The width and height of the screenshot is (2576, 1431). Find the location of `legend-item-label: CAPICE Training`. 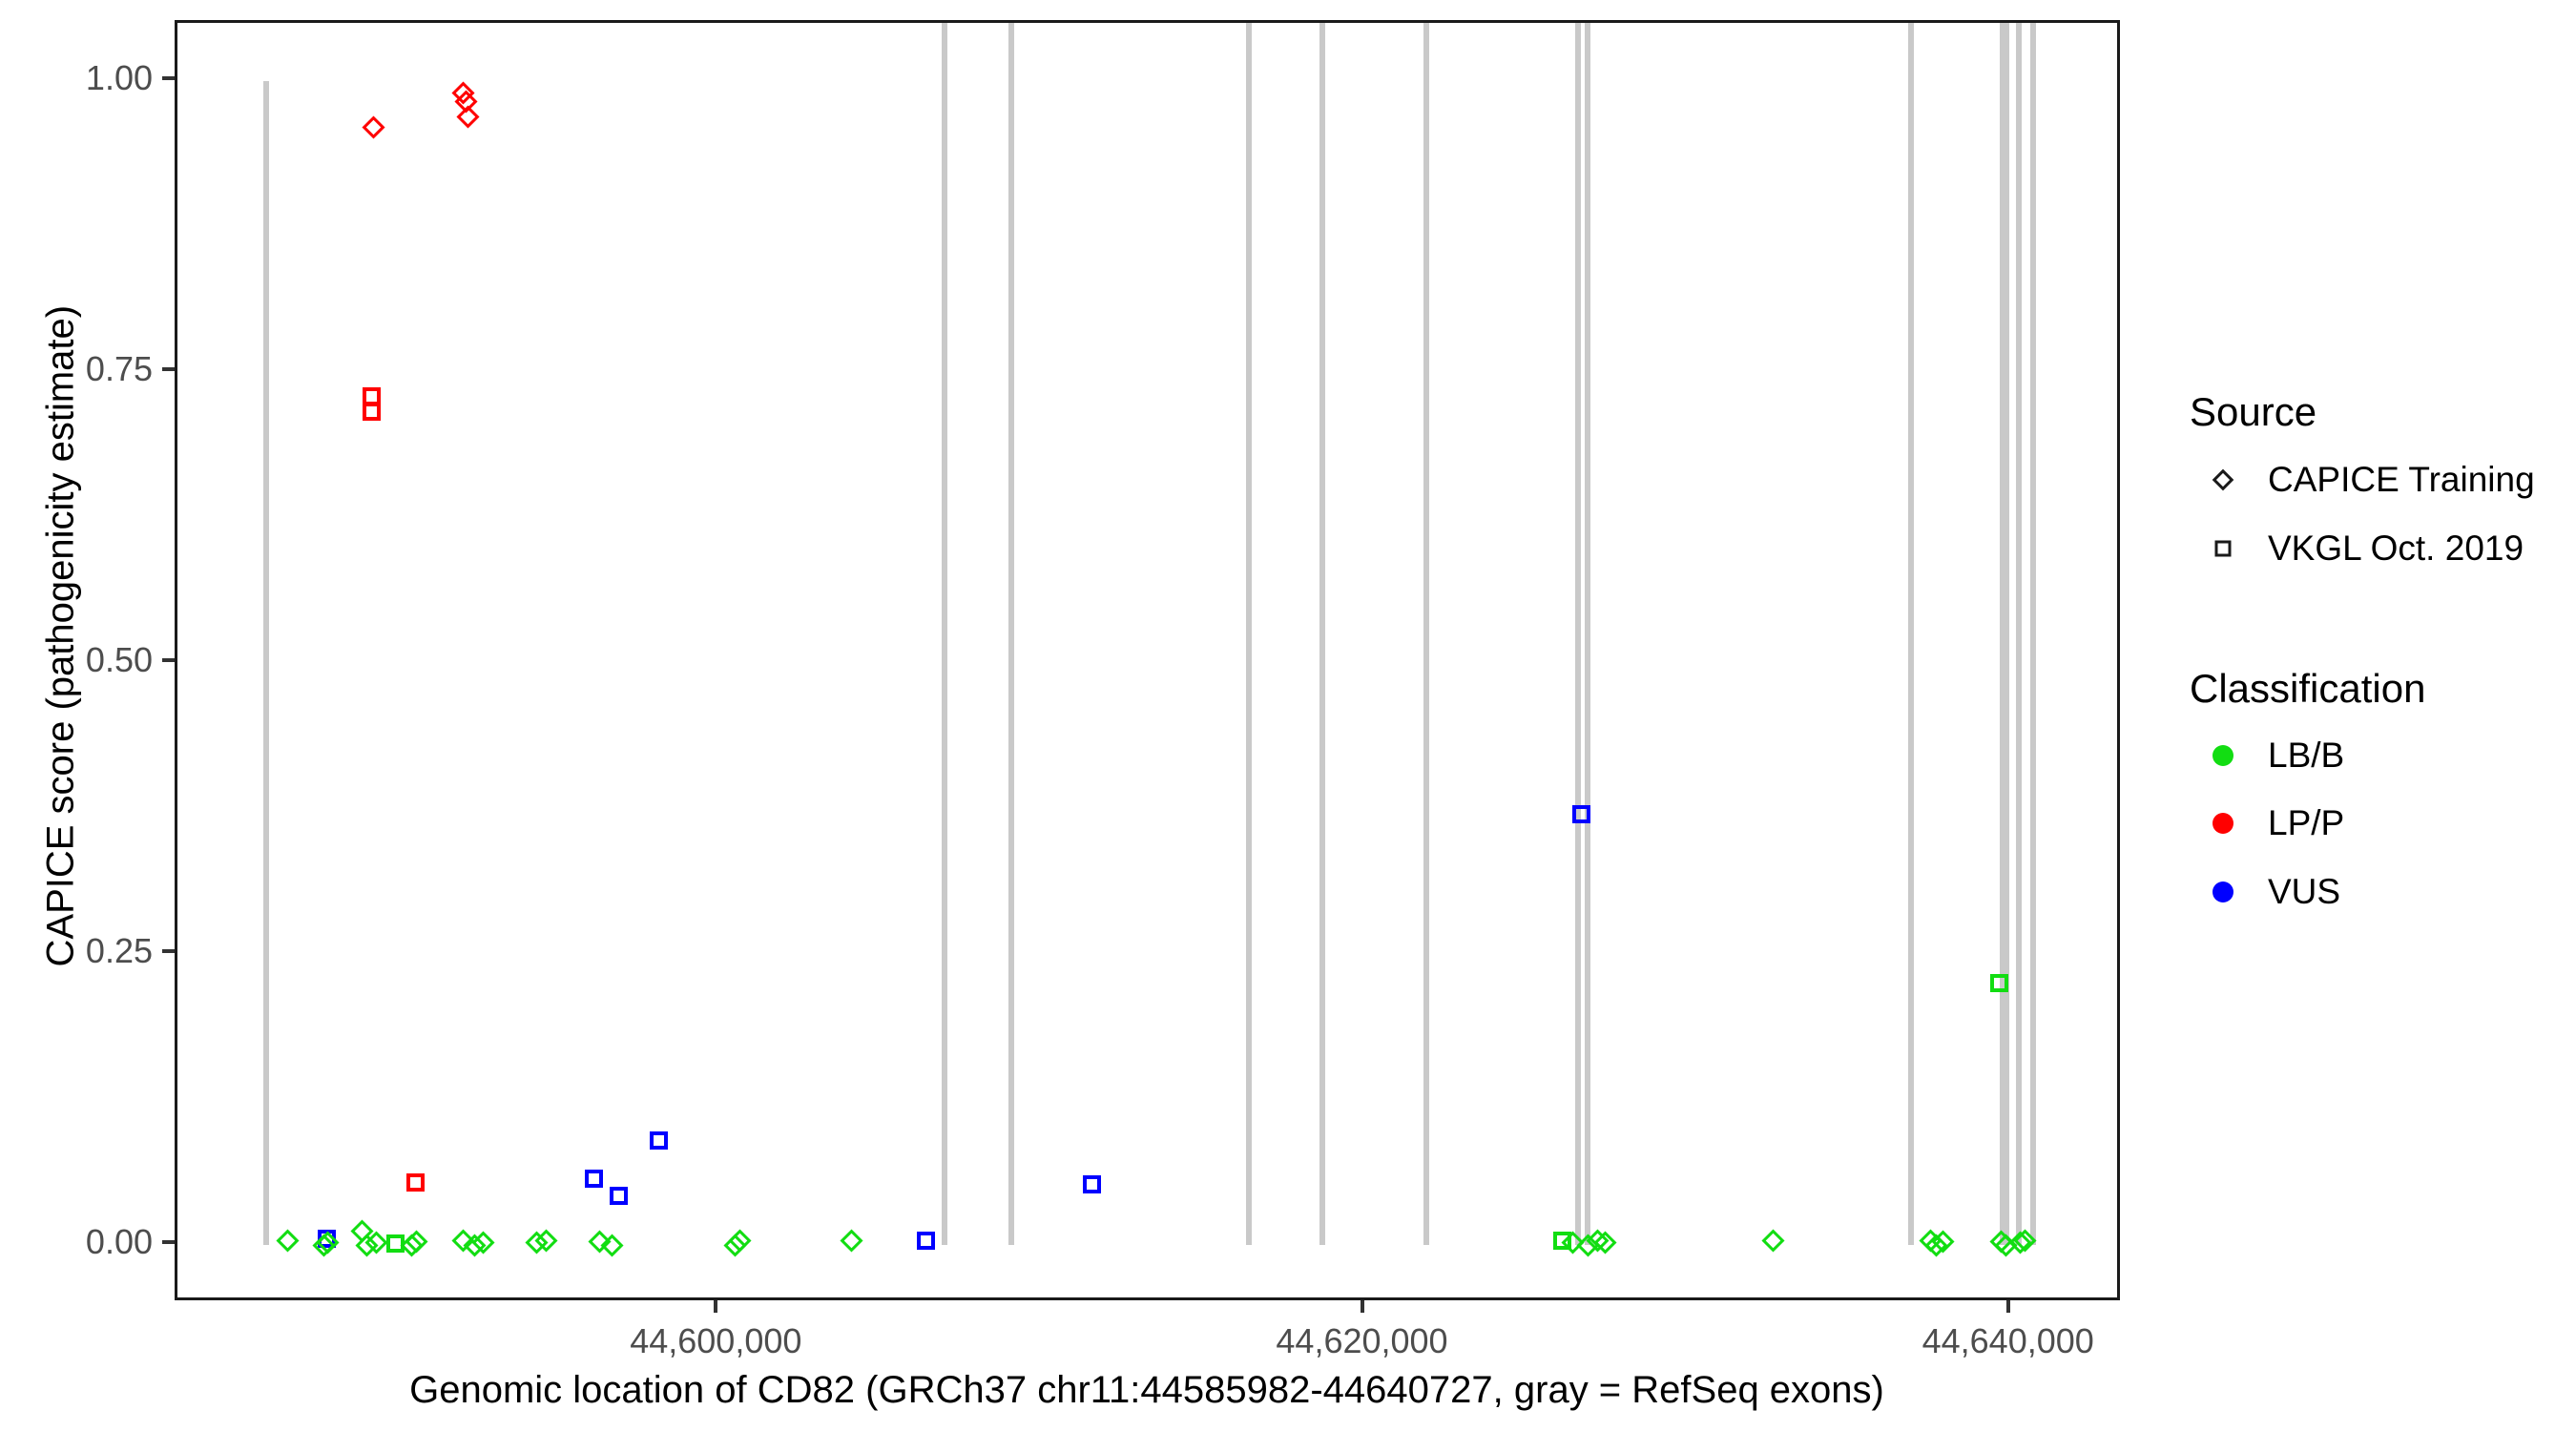

legend-item-label: CAPICE Training is located at coordinates (2401, 479).